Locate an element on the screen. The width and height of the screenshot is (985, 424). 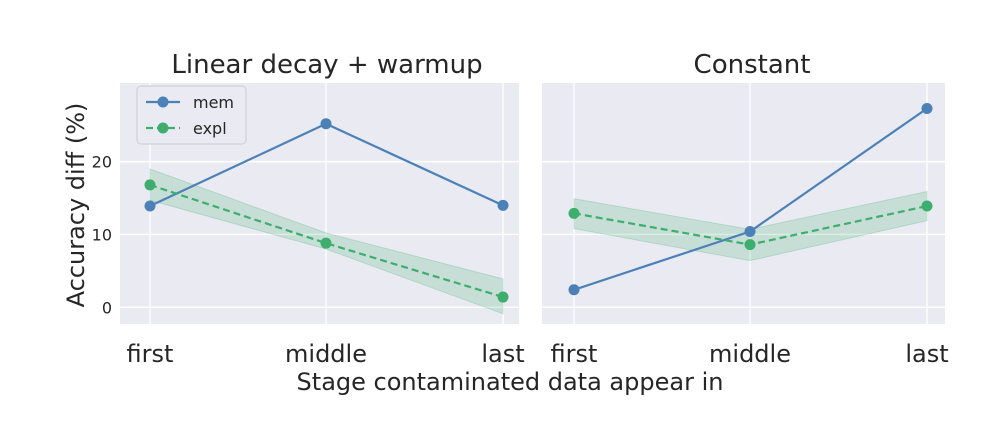
panel-1-title: Linear decay + warmup is located at coordinates (326, 65).